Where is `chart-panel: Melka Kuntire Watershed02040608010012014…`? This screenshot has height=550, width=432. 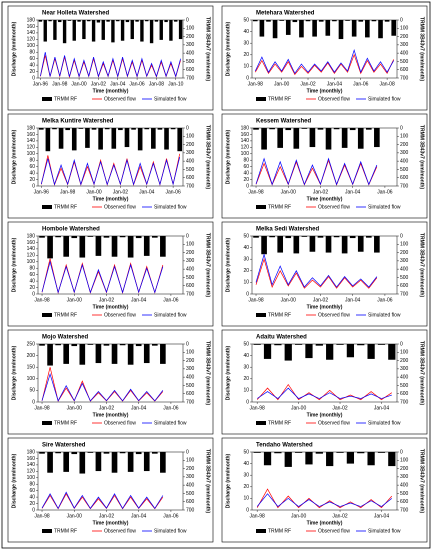
chart-panel: Melka Kuntire Watershed02040608010012014… is located at coordinates (110, 166).